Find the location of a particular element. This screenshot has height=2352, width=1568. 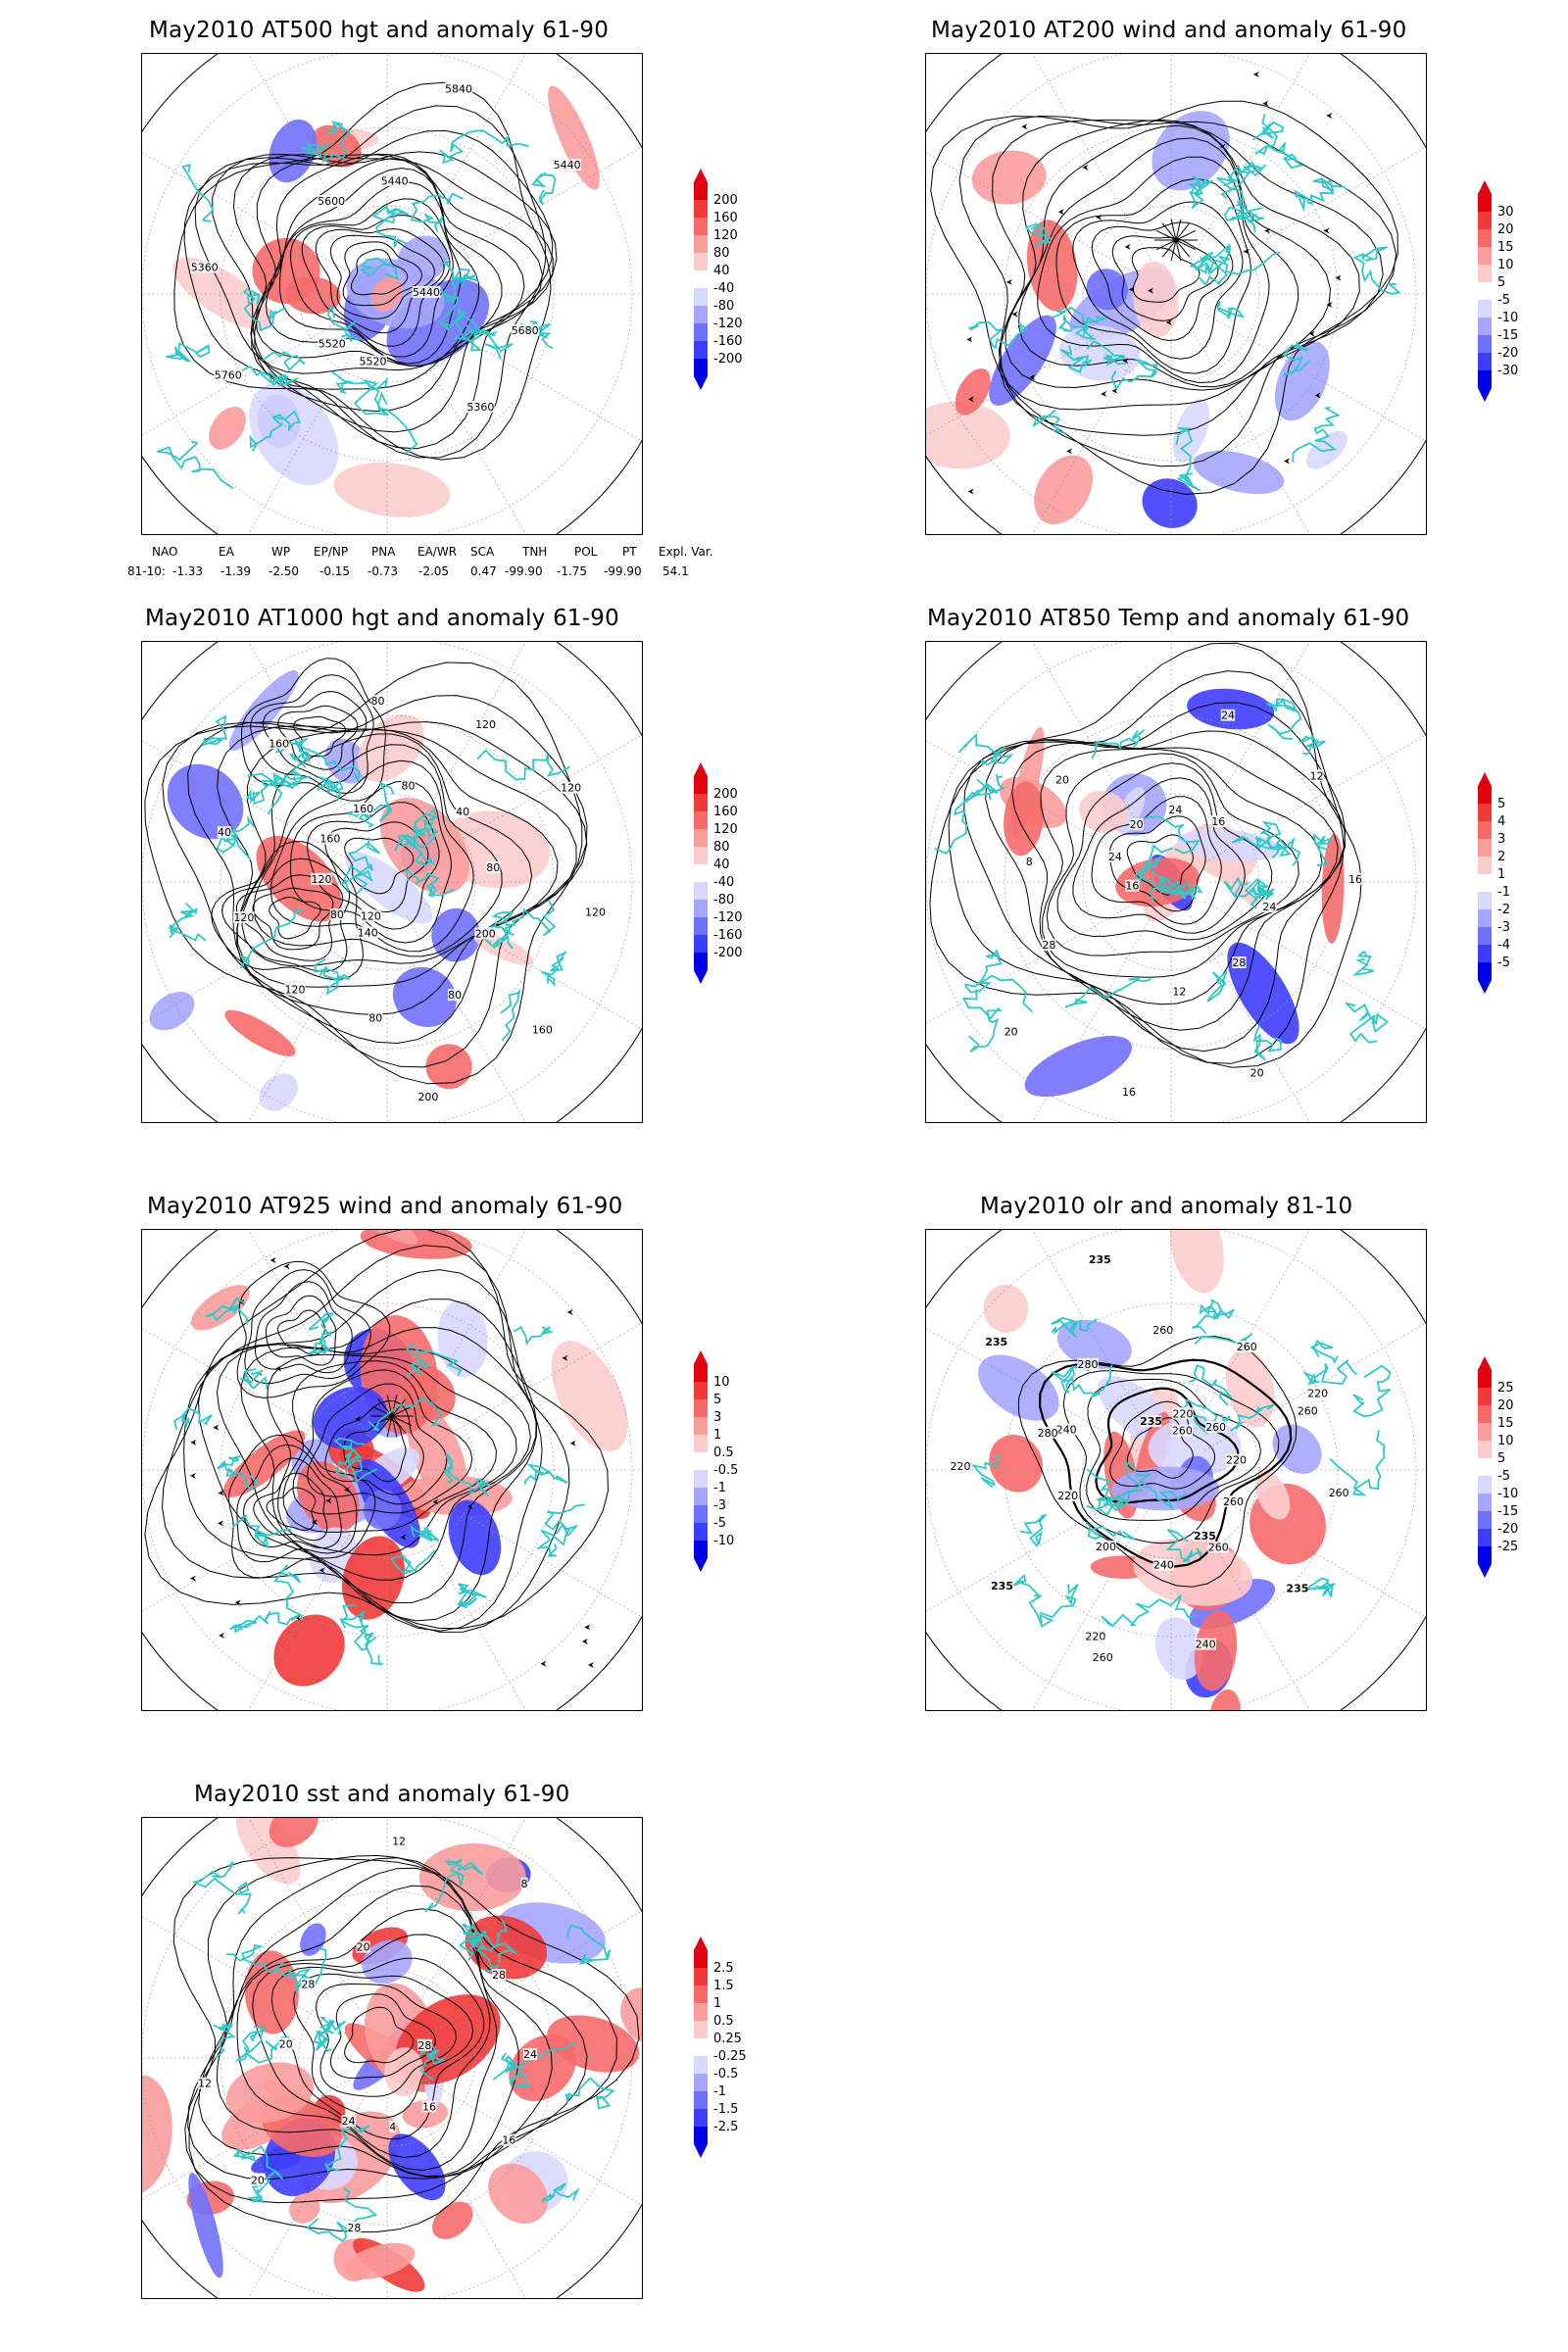

contour-label: 220 is located at coordinates (1067, 1496).